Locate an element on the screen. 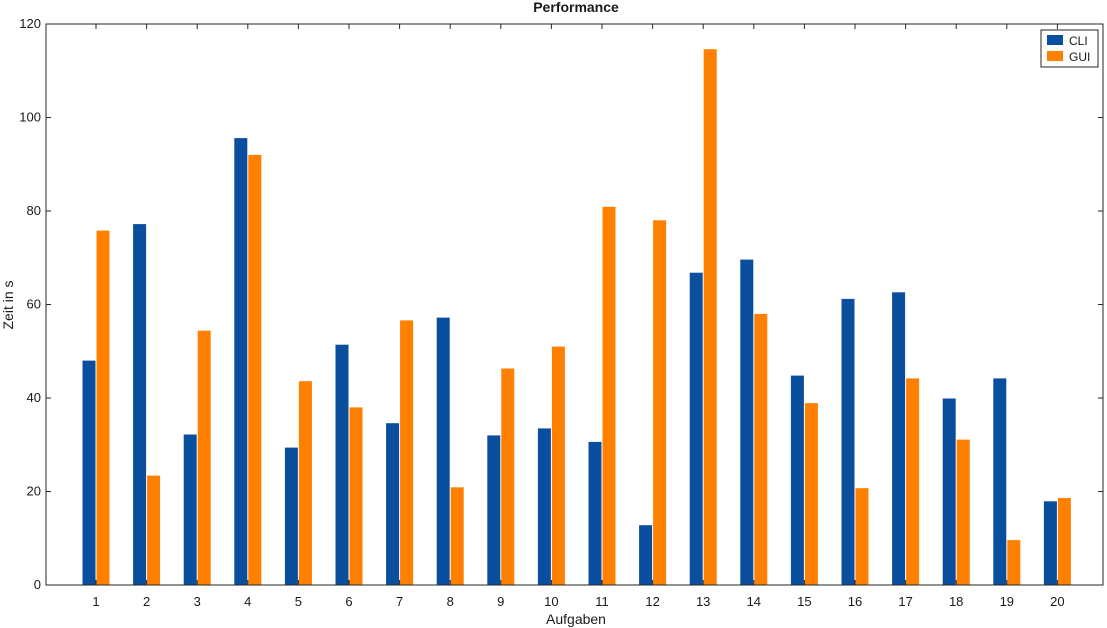  x-tick-label: 6 is located at coordinates (348, 601).